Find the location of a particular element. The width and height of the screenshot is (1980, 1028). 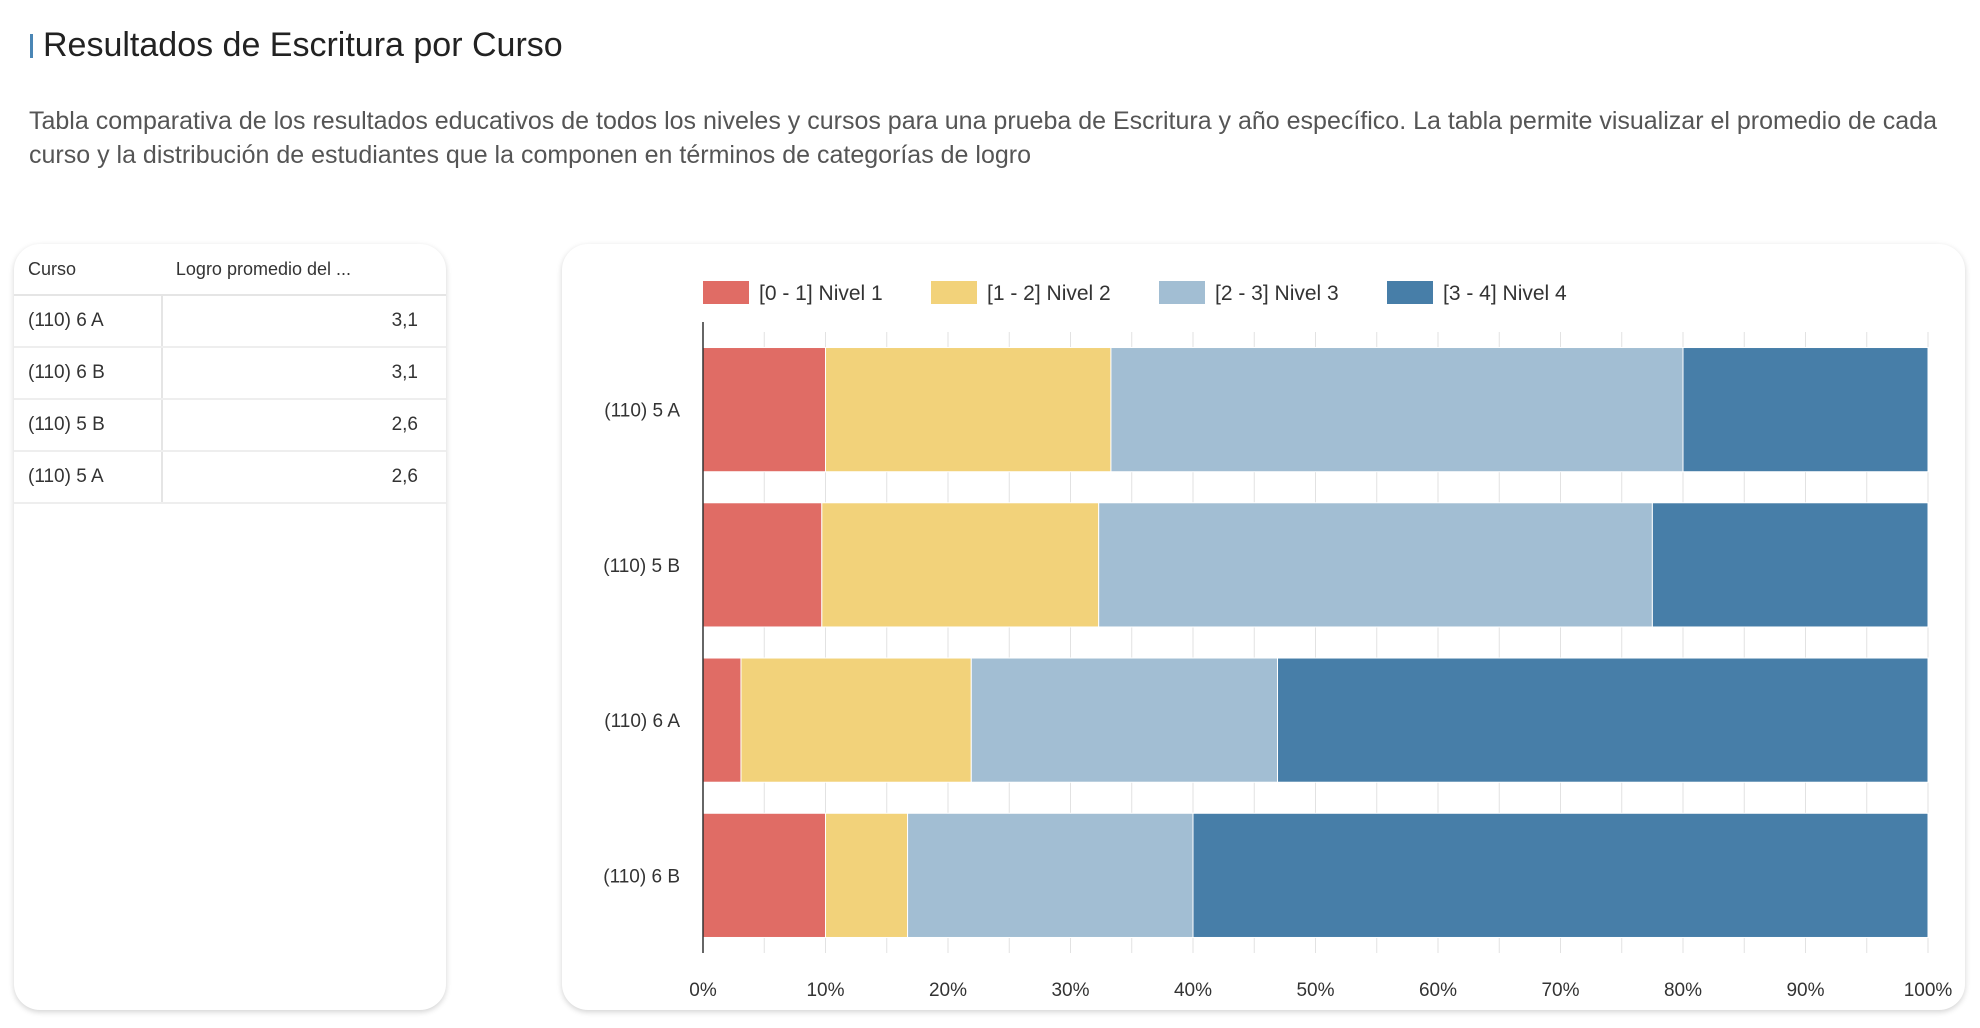

table-row: (110) 6 A 3,1 is located at coordinates (230, 321).